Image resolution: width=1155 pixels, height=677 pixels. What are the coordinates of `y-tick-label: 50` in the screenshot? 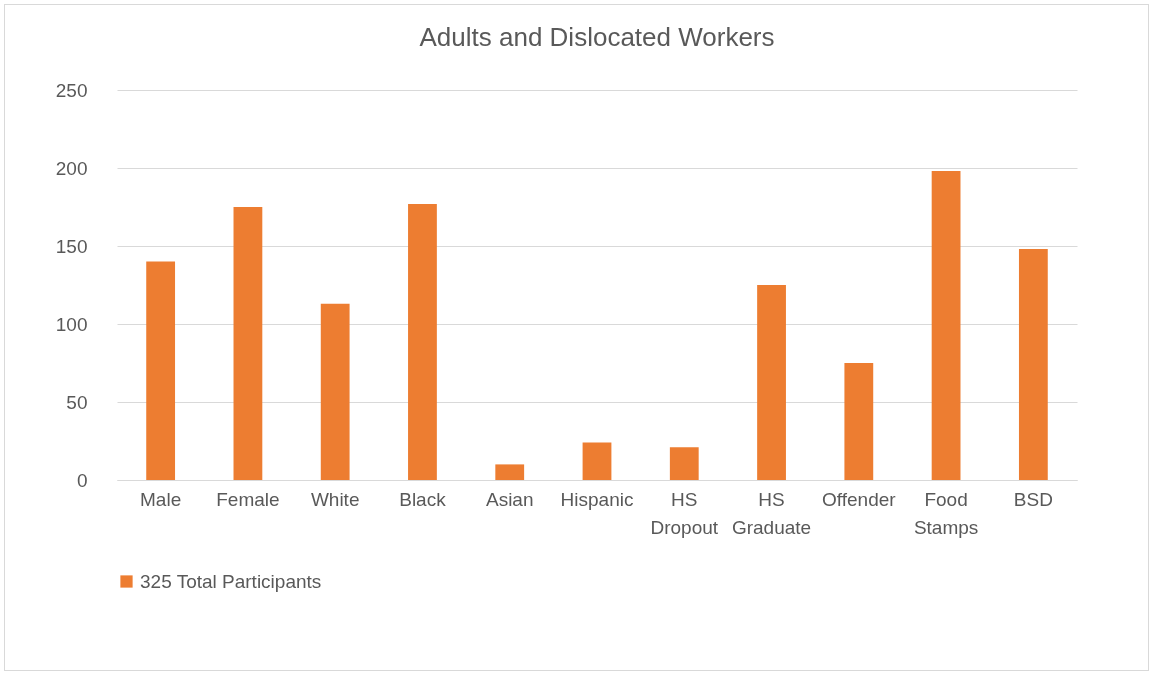 It's located at (77, 402).